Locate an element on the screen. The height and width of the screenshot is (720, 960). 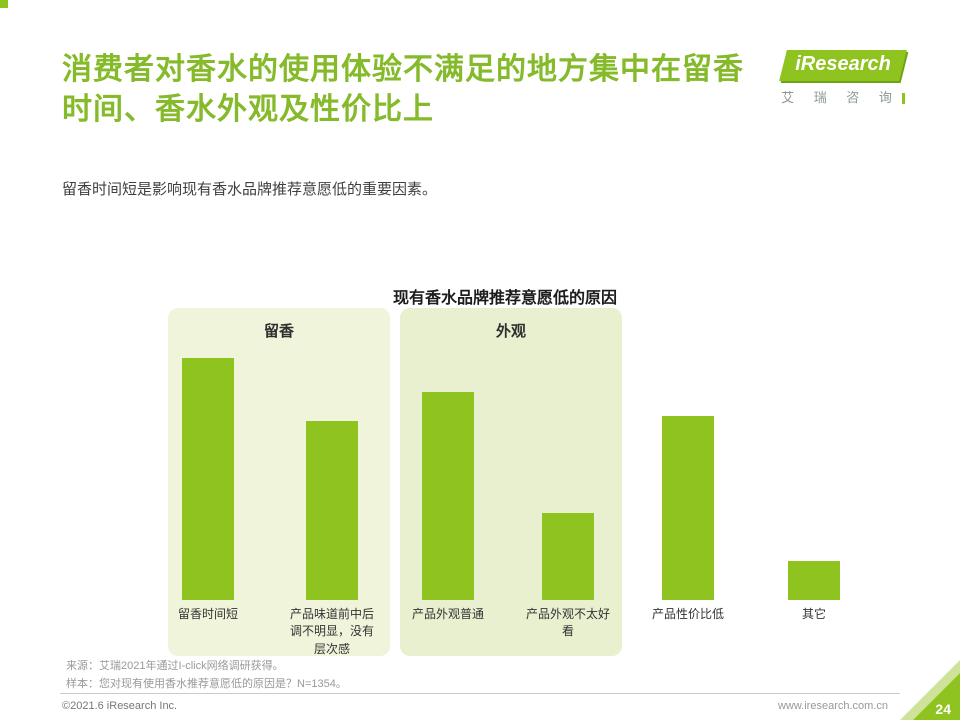
iresearch-logo: iResearch 艾 瑞 咨 询 is located at coordinates (843, 78).